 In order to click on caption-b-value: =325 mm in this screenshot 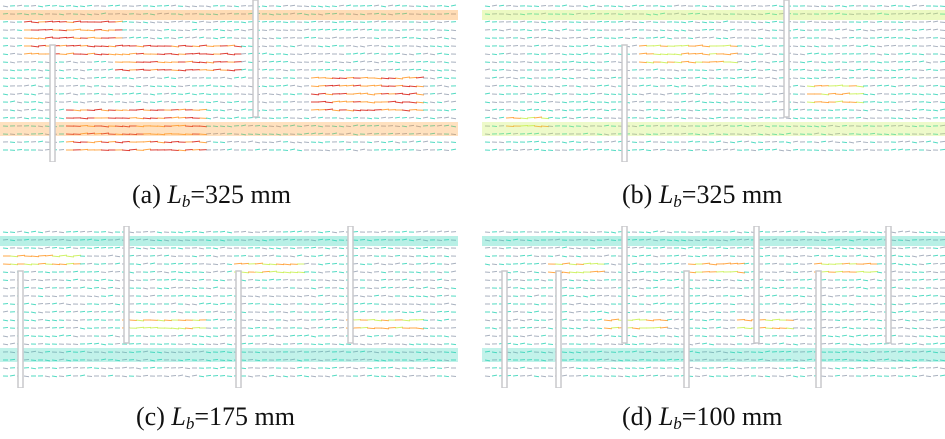, I will do `click(732, 194)`.